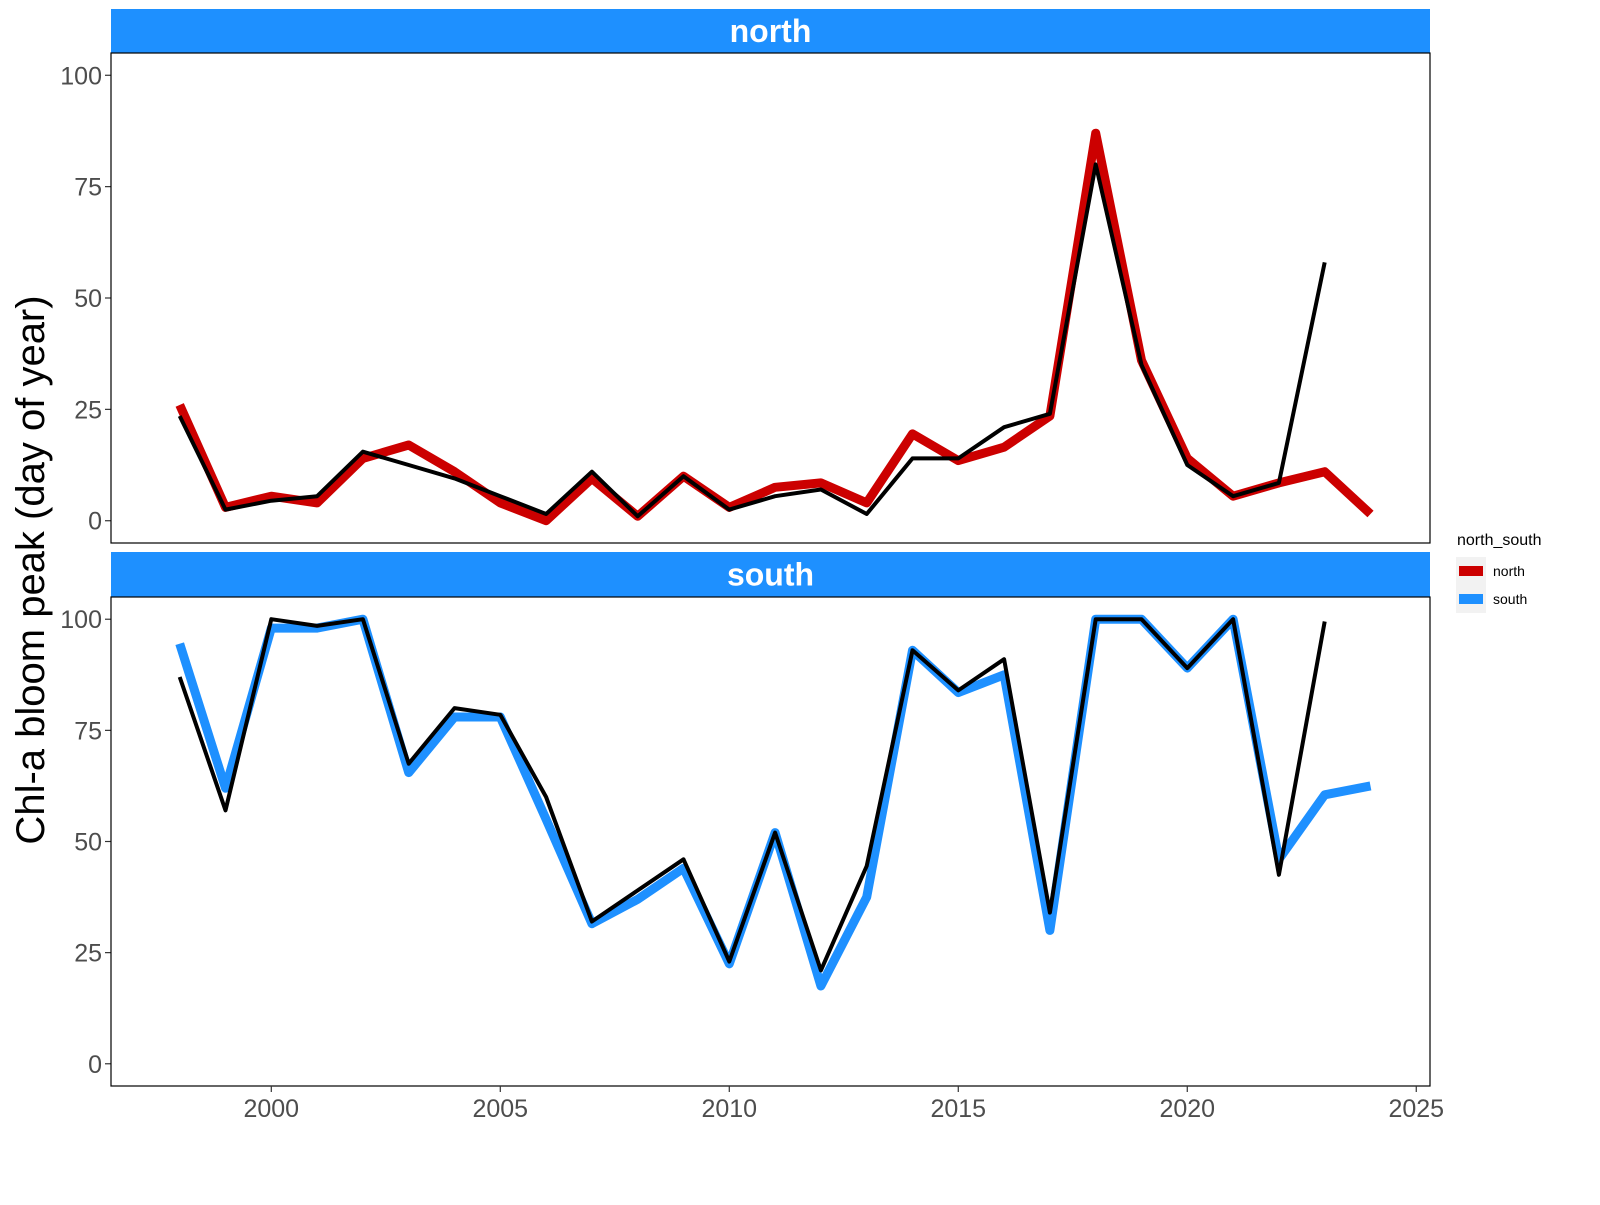 The height and width of the screenshot is (1205, 1600). I want to click on x-tick-label: 2025, so click(1416, 1109).